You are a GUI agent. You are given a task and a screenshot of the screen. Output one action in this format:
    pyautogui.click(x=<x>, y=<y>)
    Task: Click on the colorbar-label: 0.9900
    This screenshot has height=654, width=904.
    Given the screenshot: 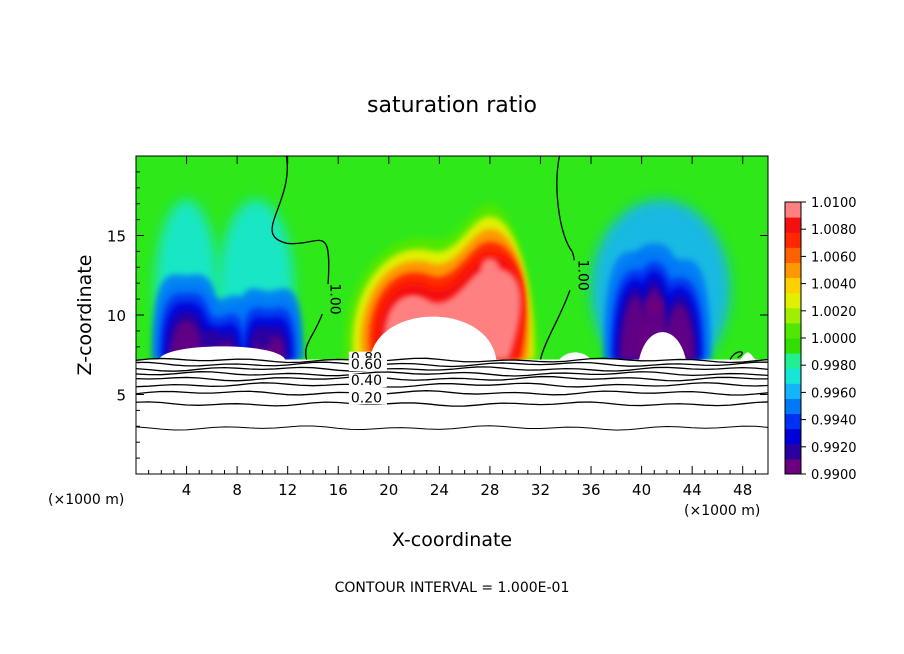 What is the action you would take?
    pyautogui.click(x=834, y=475)
    